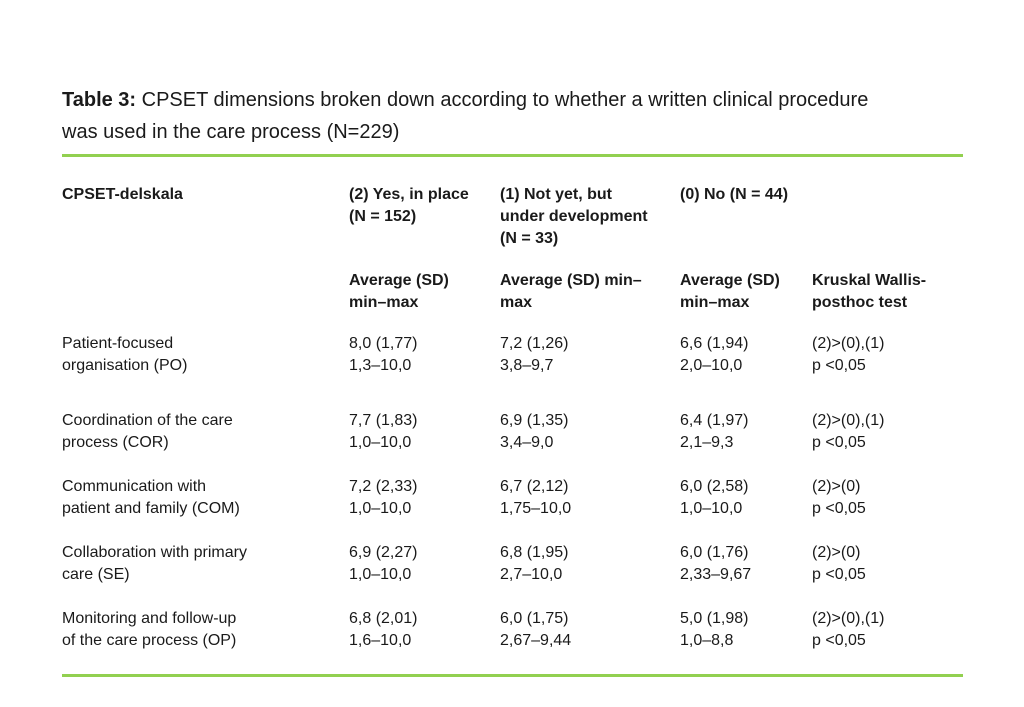 This screenshot has width=1024, height=707. I want to click on cell-dimension: Coordination of the care process (COR), so click(147, 431).